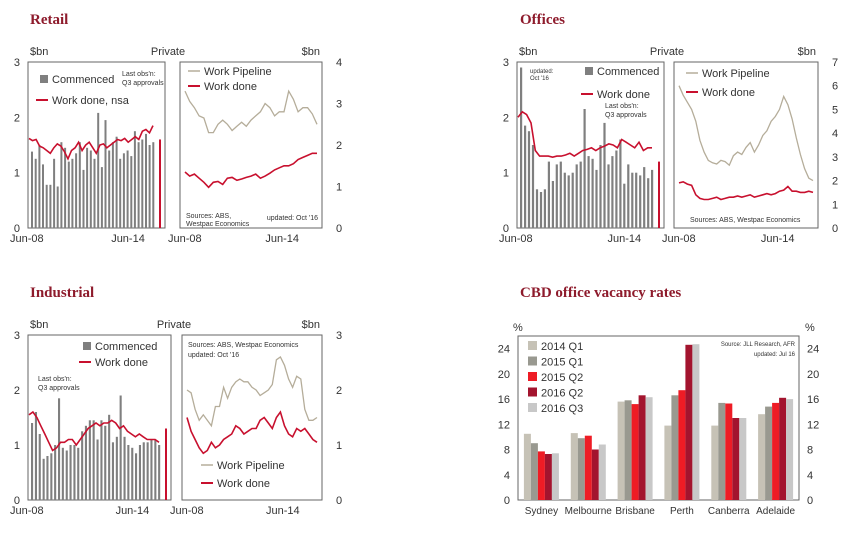  I want to click on chart-1-ytick-left-1: 1, so click(506, 174).